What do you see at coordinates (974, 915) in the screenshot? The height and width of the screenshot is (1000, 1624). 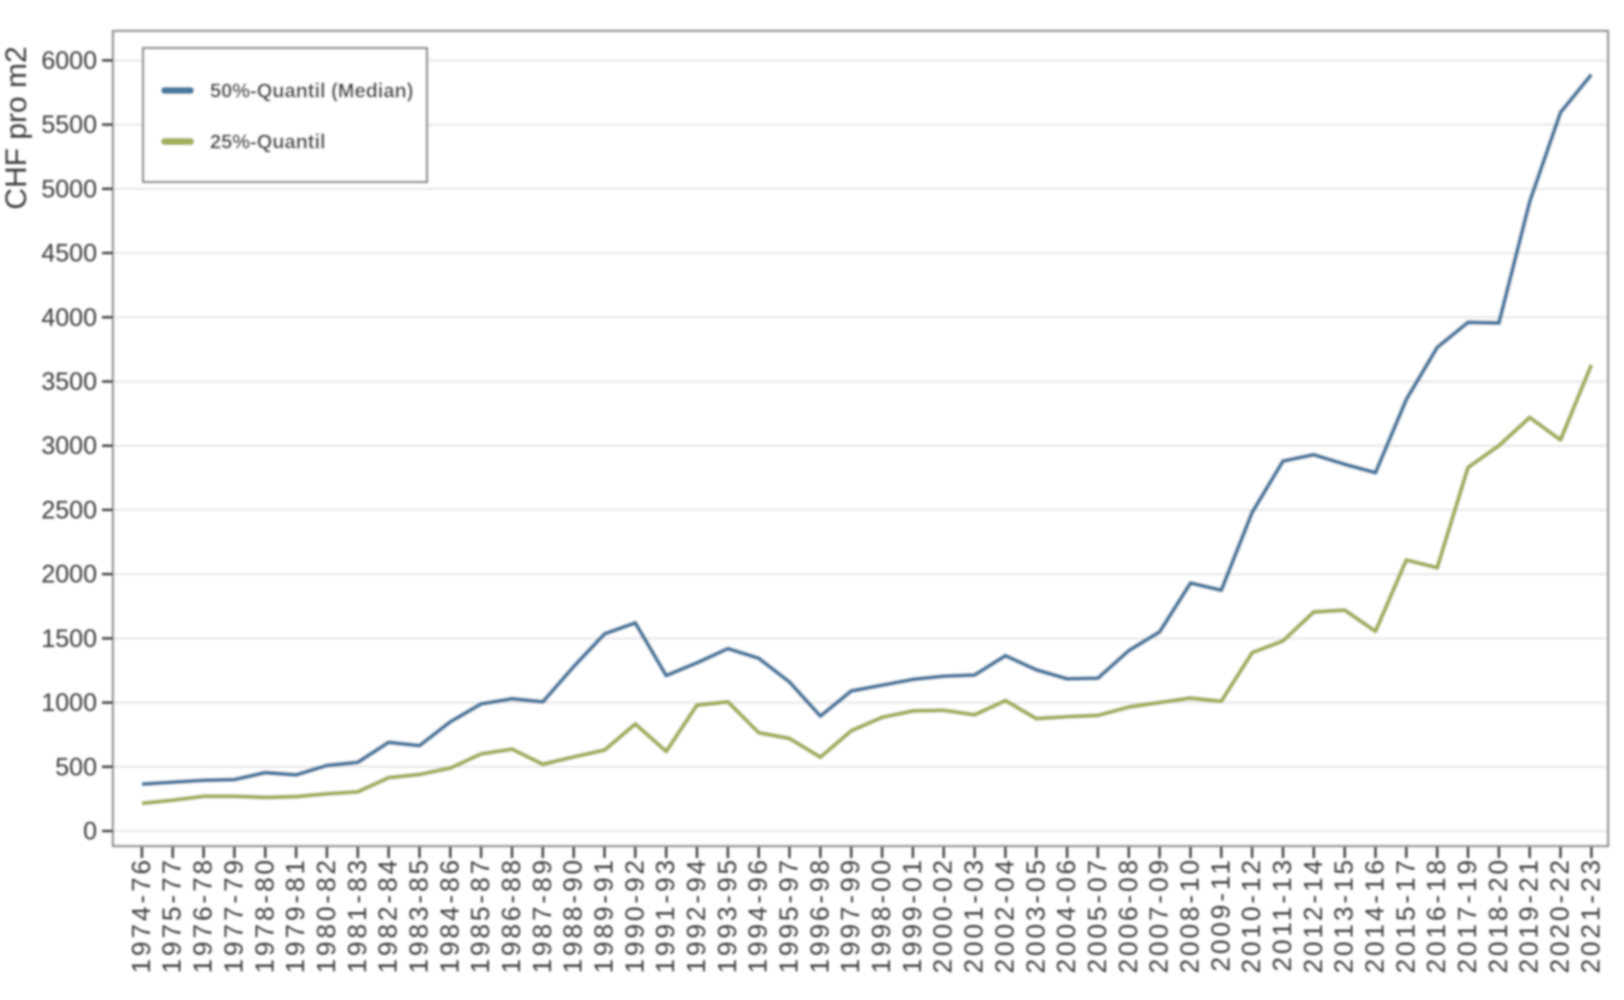 I see `svg-text: 2001-03` at bounding box center [974, 915].